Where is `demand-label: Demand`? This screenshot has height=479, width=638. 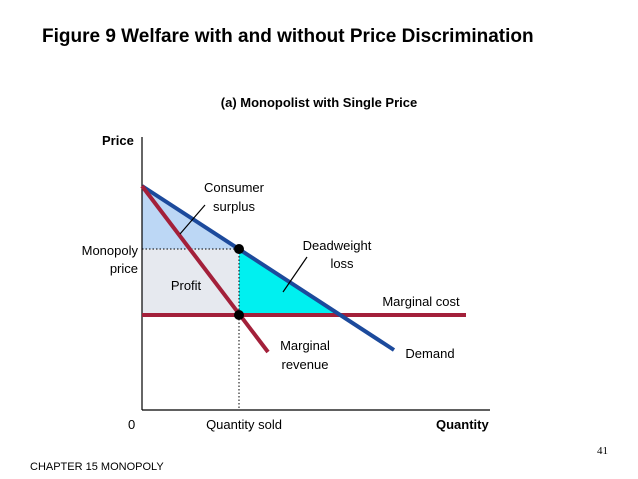
demand-label: Demand is located at coordinates (429, 353).